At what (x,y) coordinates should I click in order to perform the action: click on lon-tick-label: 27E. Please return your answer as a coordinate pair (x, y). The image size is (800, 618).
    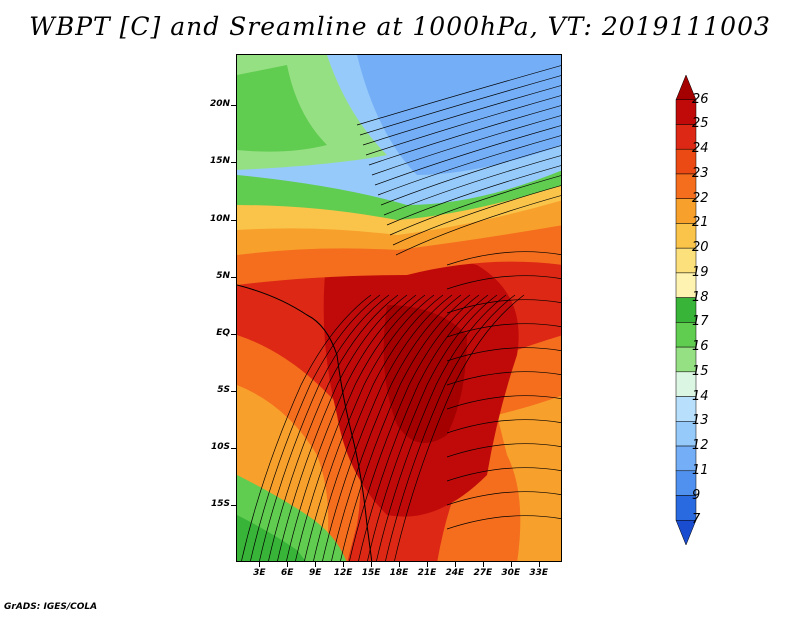
    Looking at the image, I should click on (483, 573).